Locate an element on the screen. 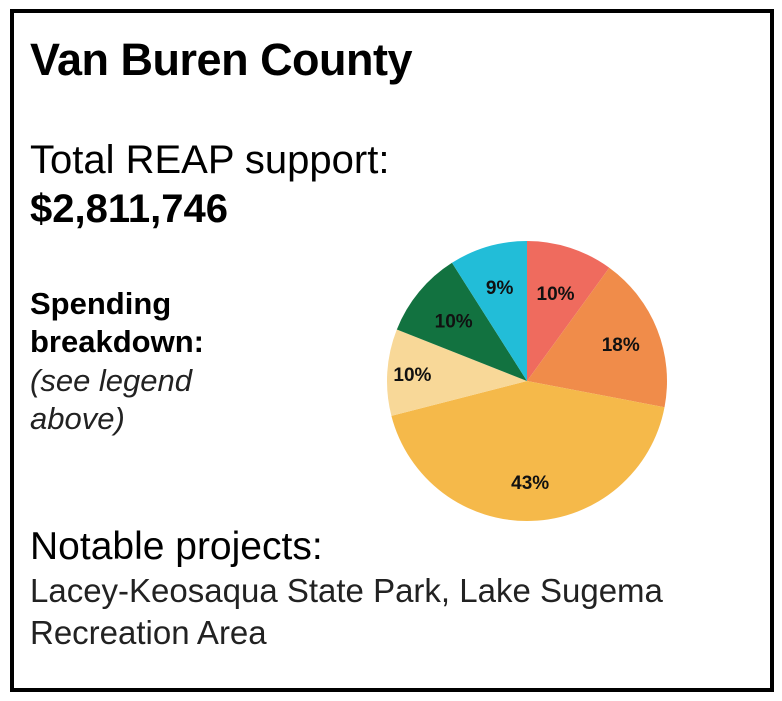  slice-label: 18% is located at coordinates (621, 345).